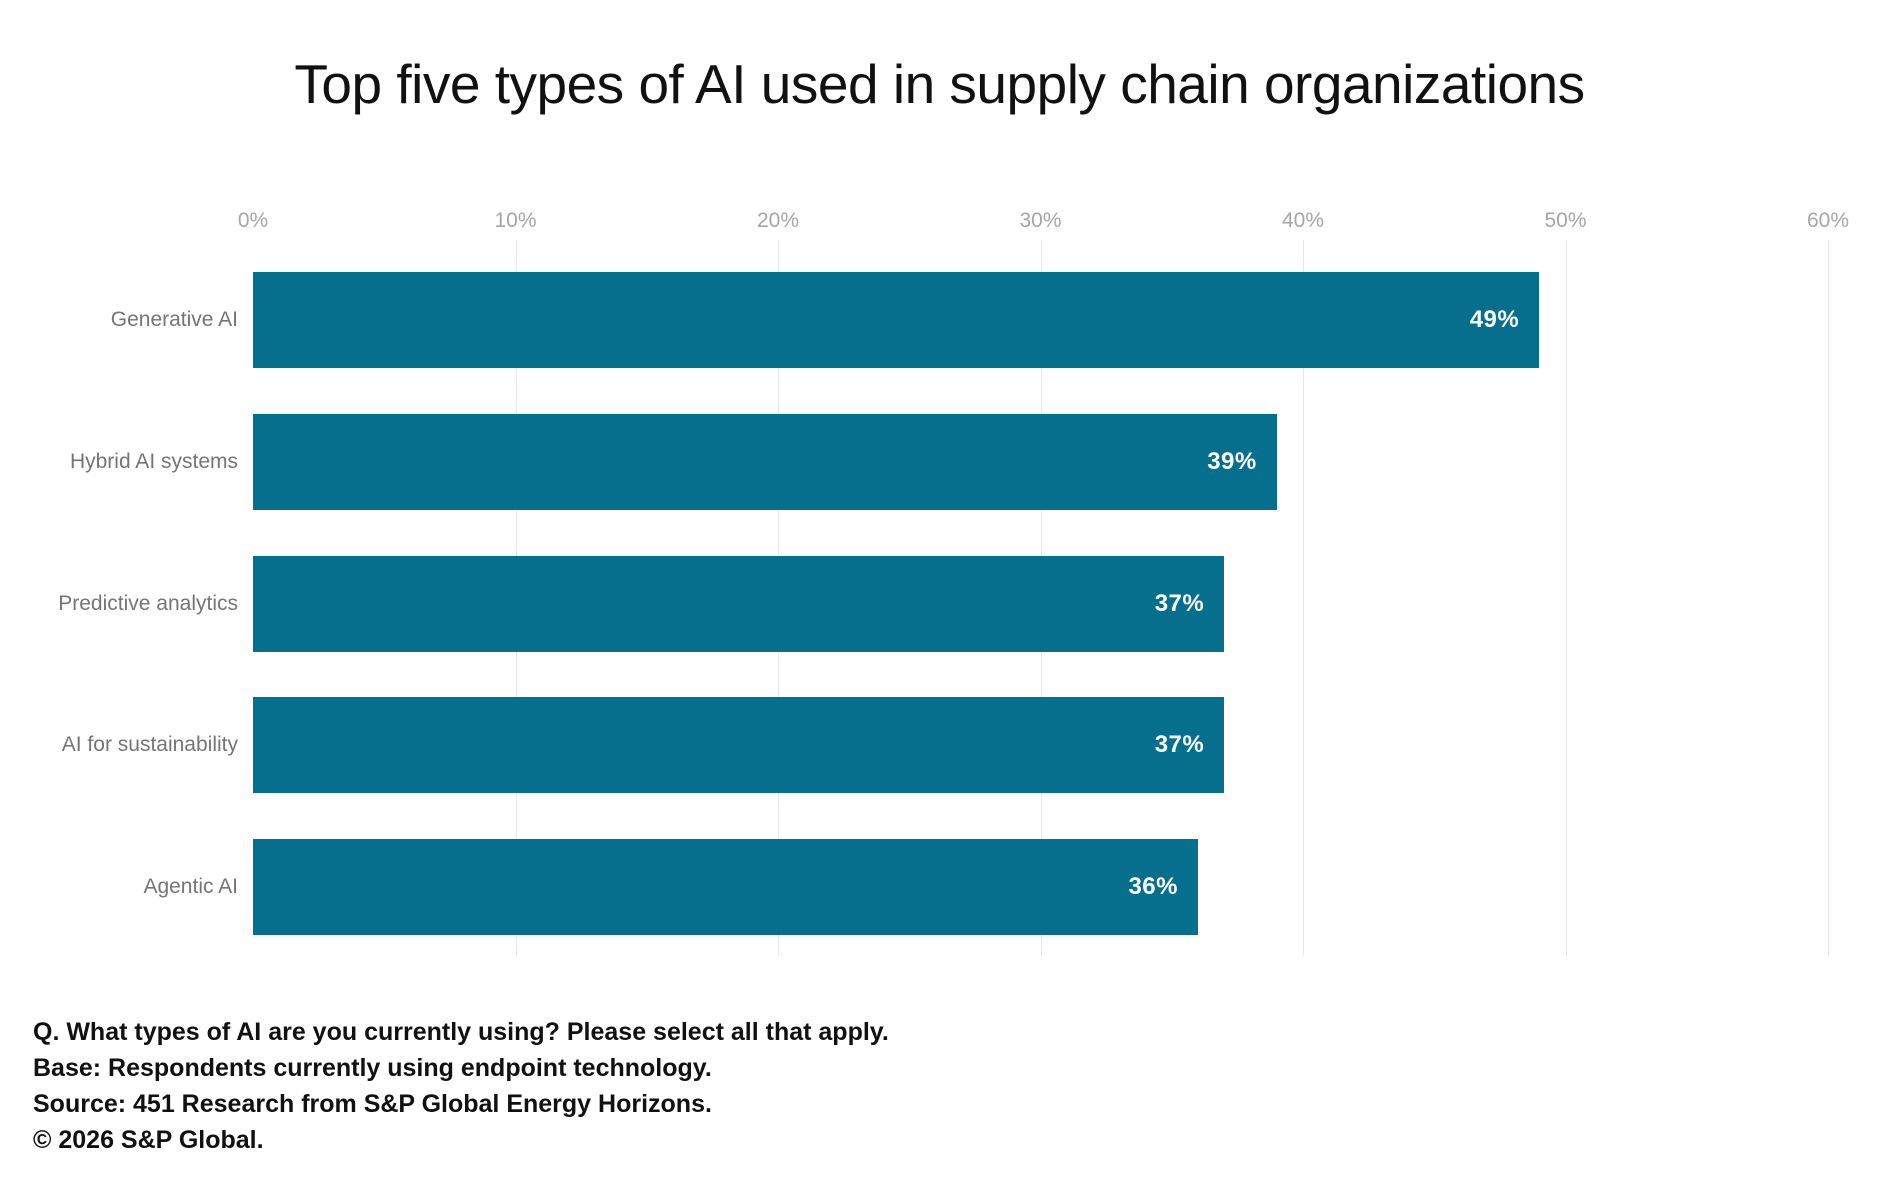  I want to click on x-axis-tick-label: 10%, so click(515, 220).